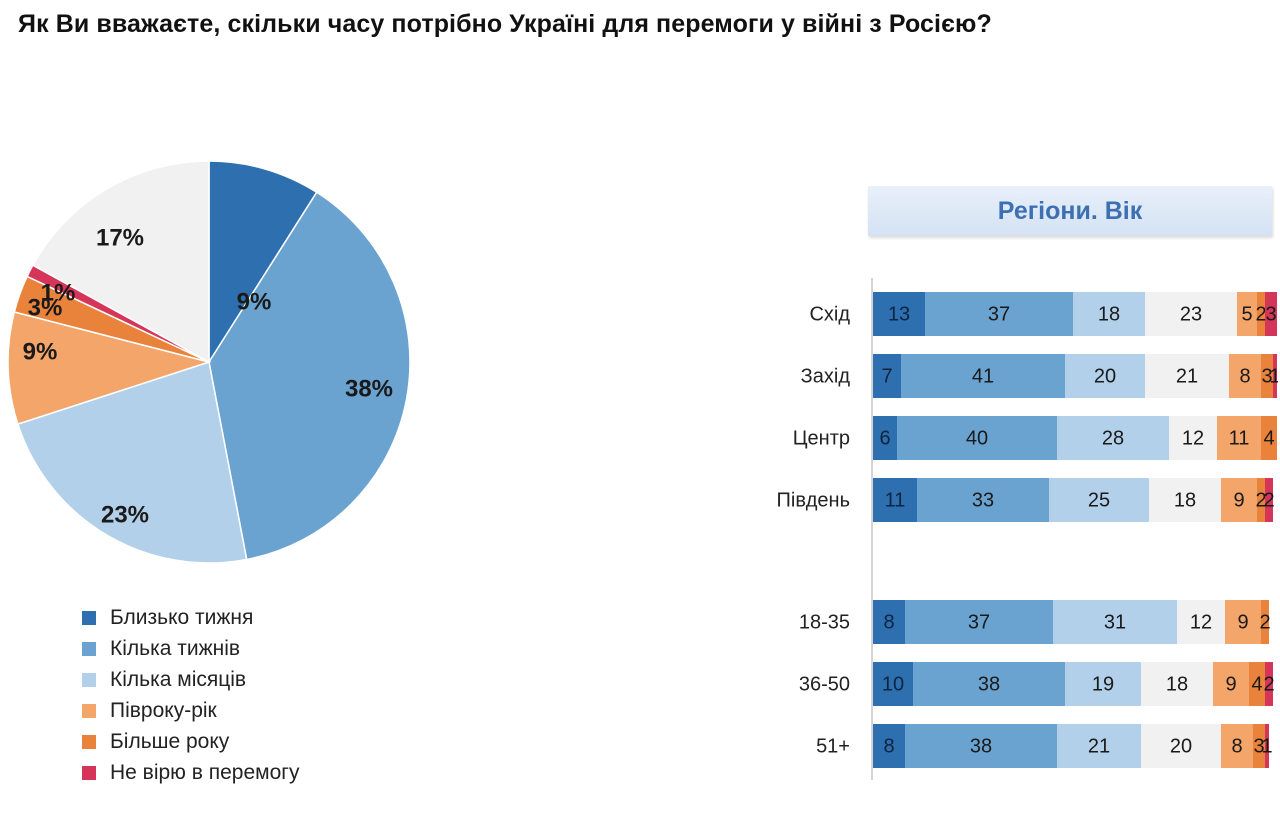 The width and height of the screenshot is (1280, 831). I want to click on pie-label-4: 3%, so click(45, 307).